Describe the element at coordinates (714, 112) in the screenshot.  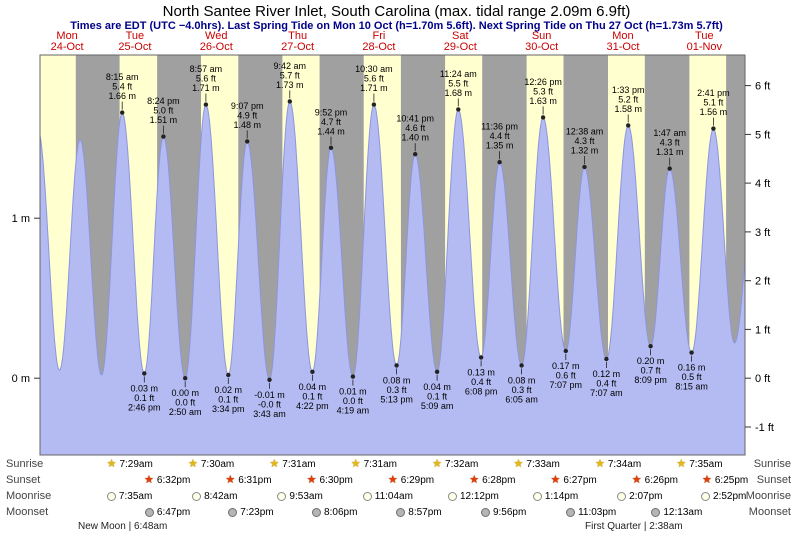
I see `tide-label-text: 1.56 m` at that location.